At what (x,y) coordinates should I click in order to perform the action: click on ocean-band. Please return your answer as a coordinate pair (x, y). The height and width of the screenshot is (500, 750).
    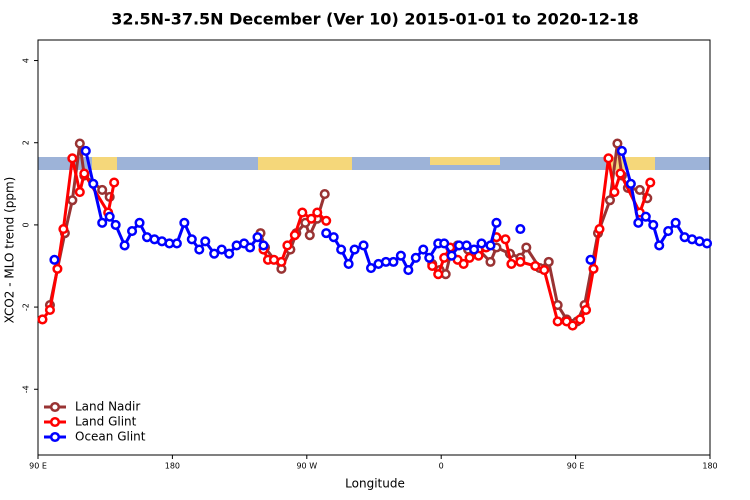
    Looking at the image, I should click on (374, 163).